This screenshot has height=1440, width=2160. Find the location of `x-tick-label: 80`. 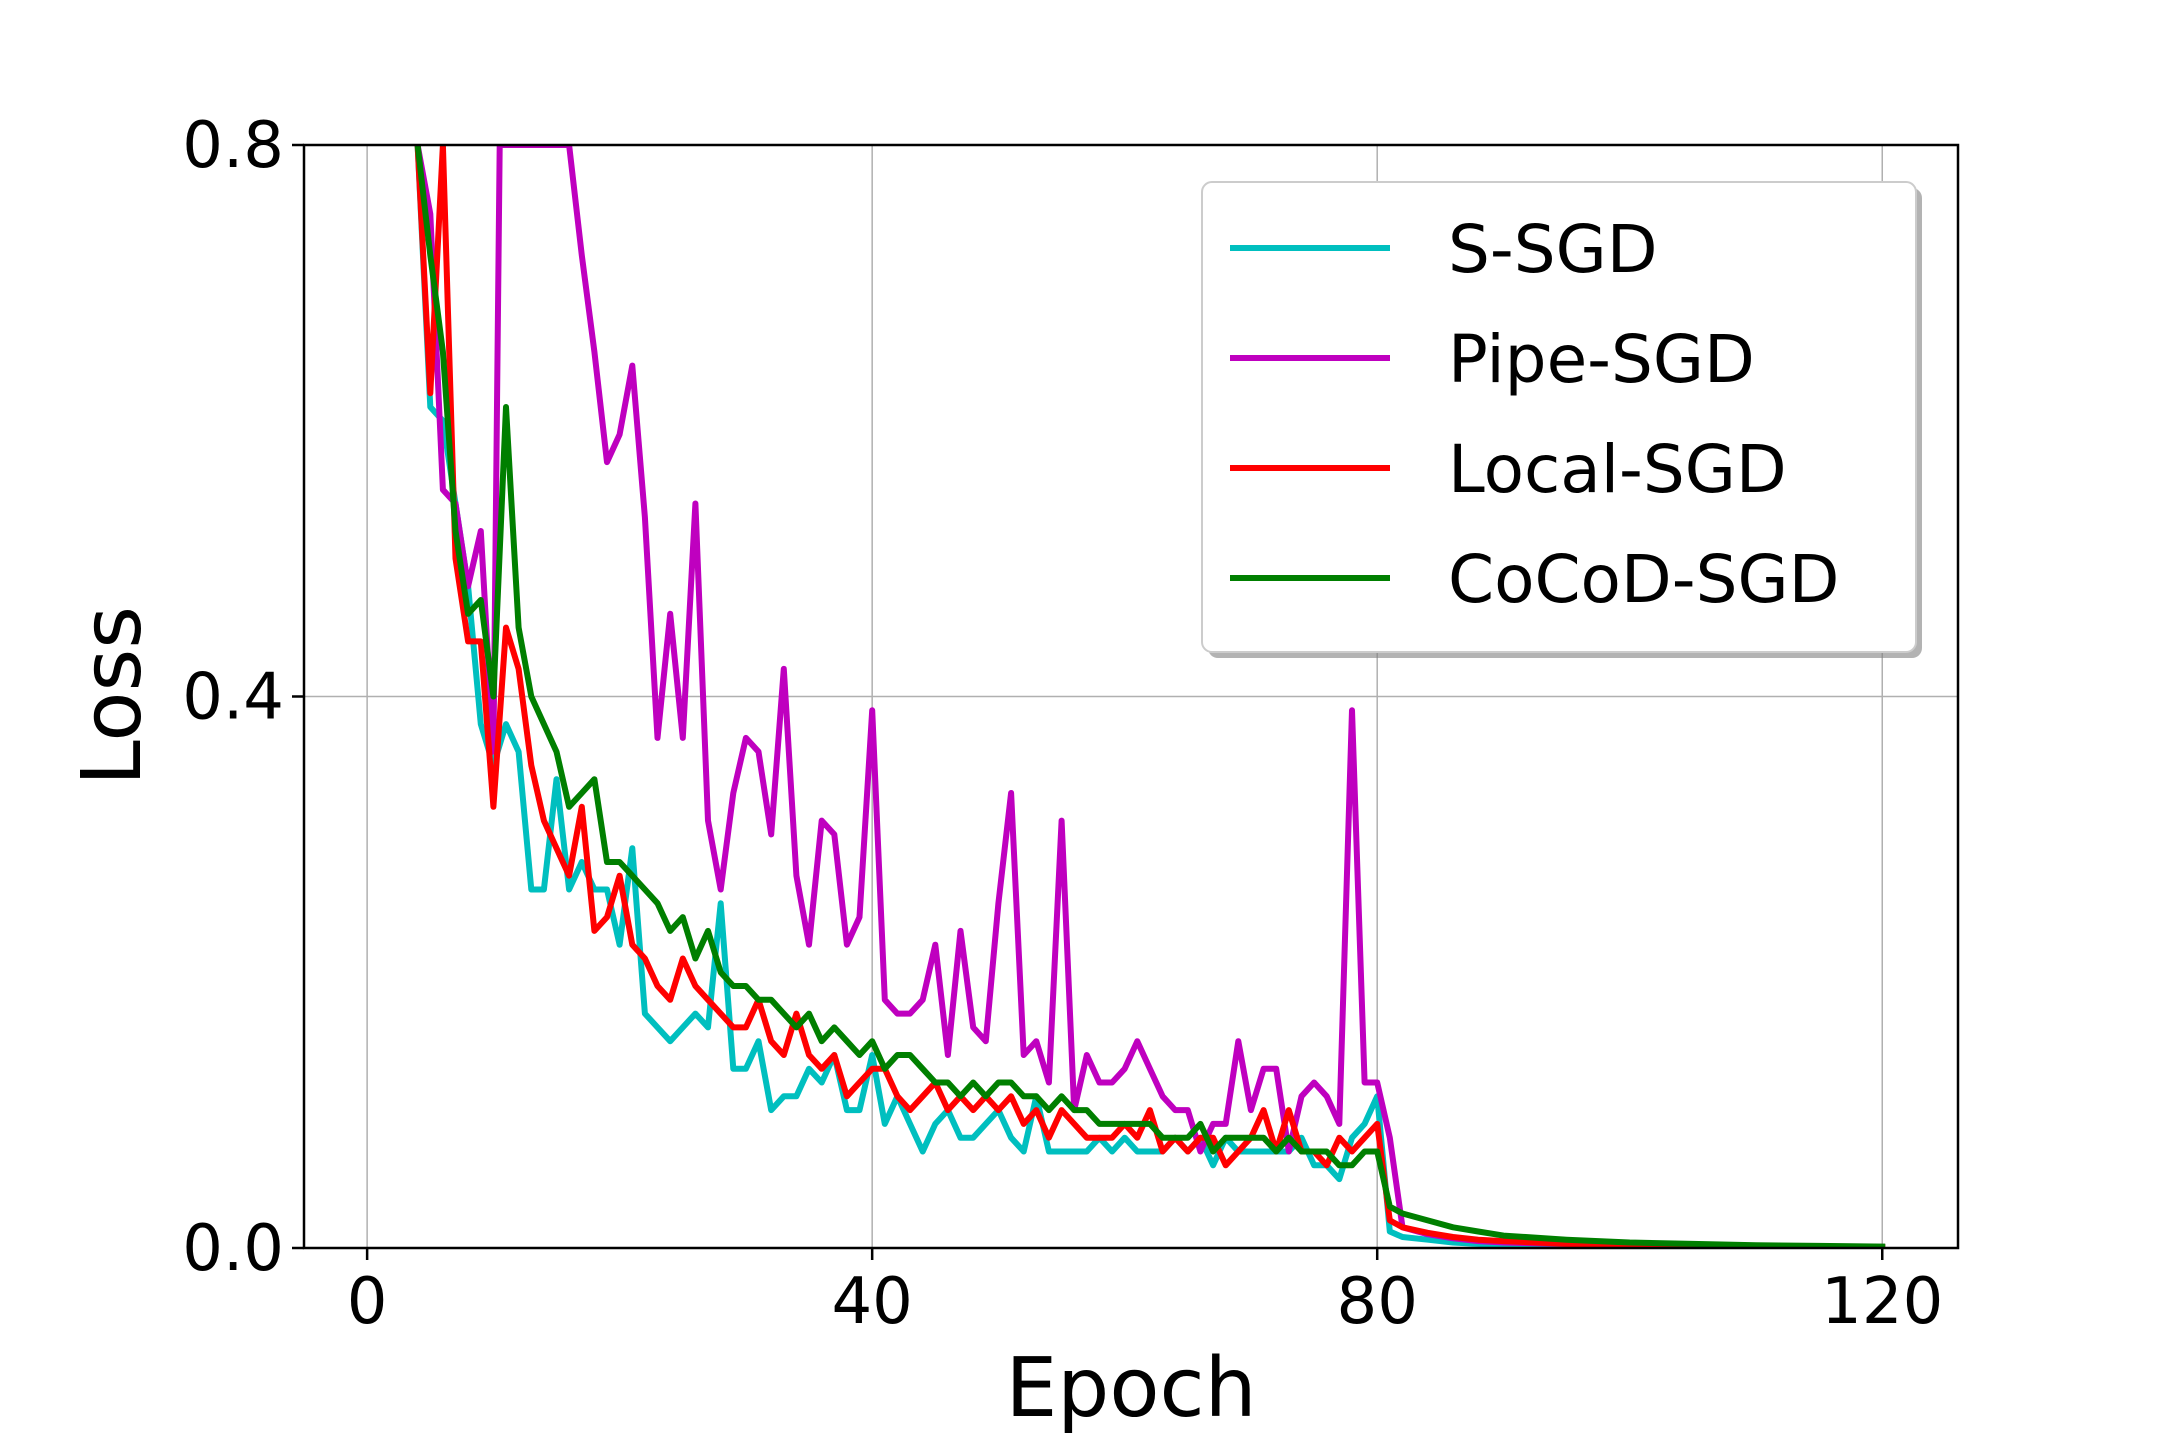

x-tick-label: 80 is located at coordinates (1376, 1302).